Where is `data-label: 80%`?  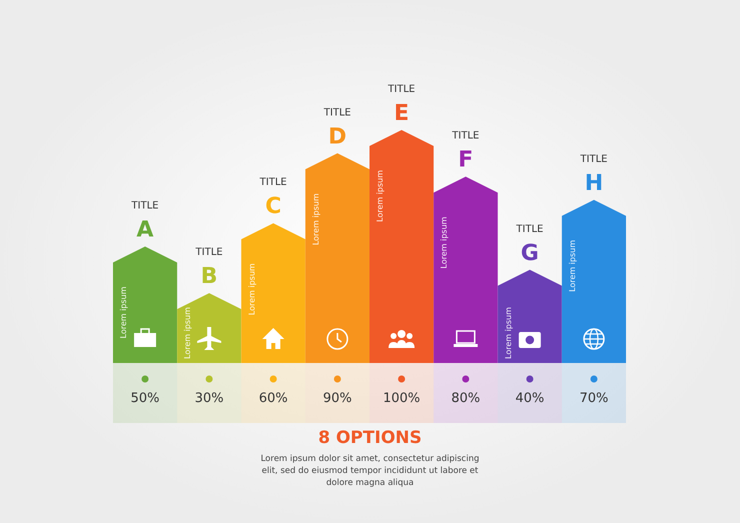 data-label: 80% is located at coordinates (465, 398).